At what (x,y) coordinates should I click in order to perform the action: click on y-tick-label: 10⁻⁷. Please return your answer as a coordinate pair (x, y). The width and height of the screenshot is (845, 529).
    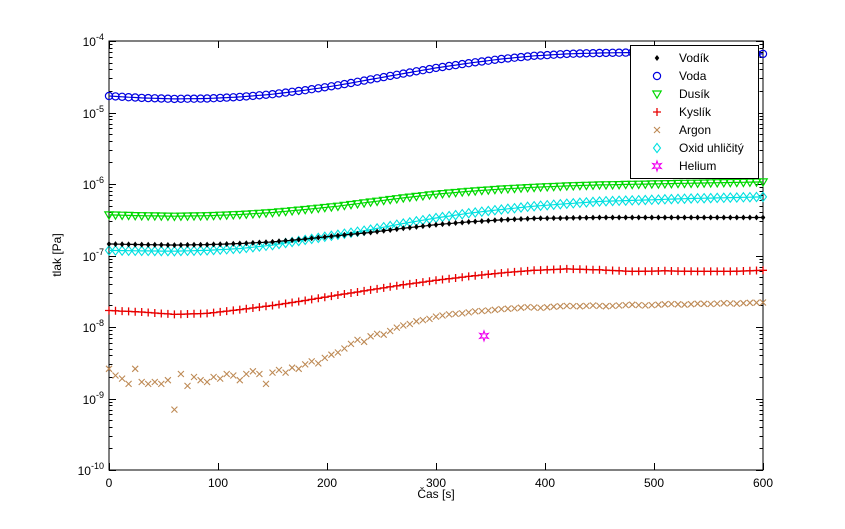
    Looking at the image, I should click on (93, 255).